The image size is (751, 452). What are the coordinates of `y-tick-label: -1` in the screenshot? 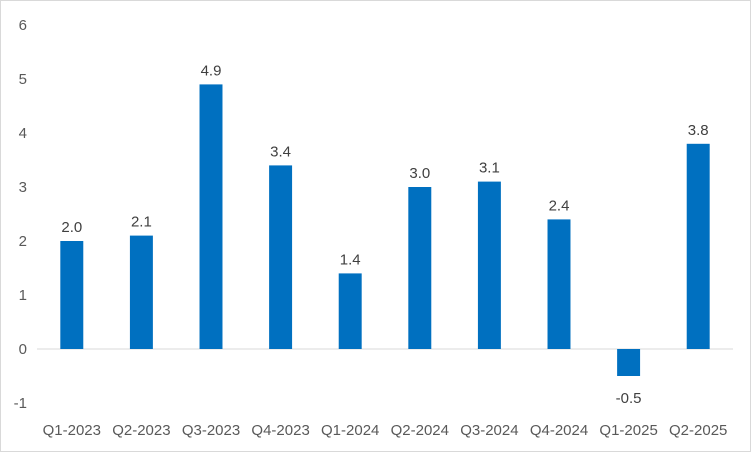 It's located at (20, 403).